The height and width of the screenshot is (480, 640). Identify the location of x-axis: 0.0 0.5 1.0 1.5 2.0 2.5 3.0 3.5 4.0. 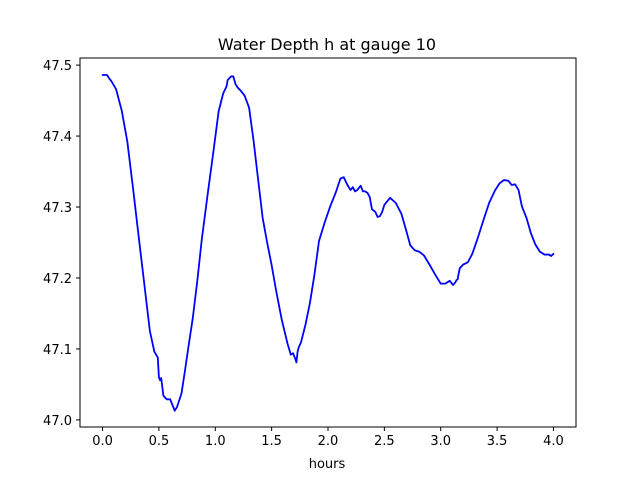
(328, 438).